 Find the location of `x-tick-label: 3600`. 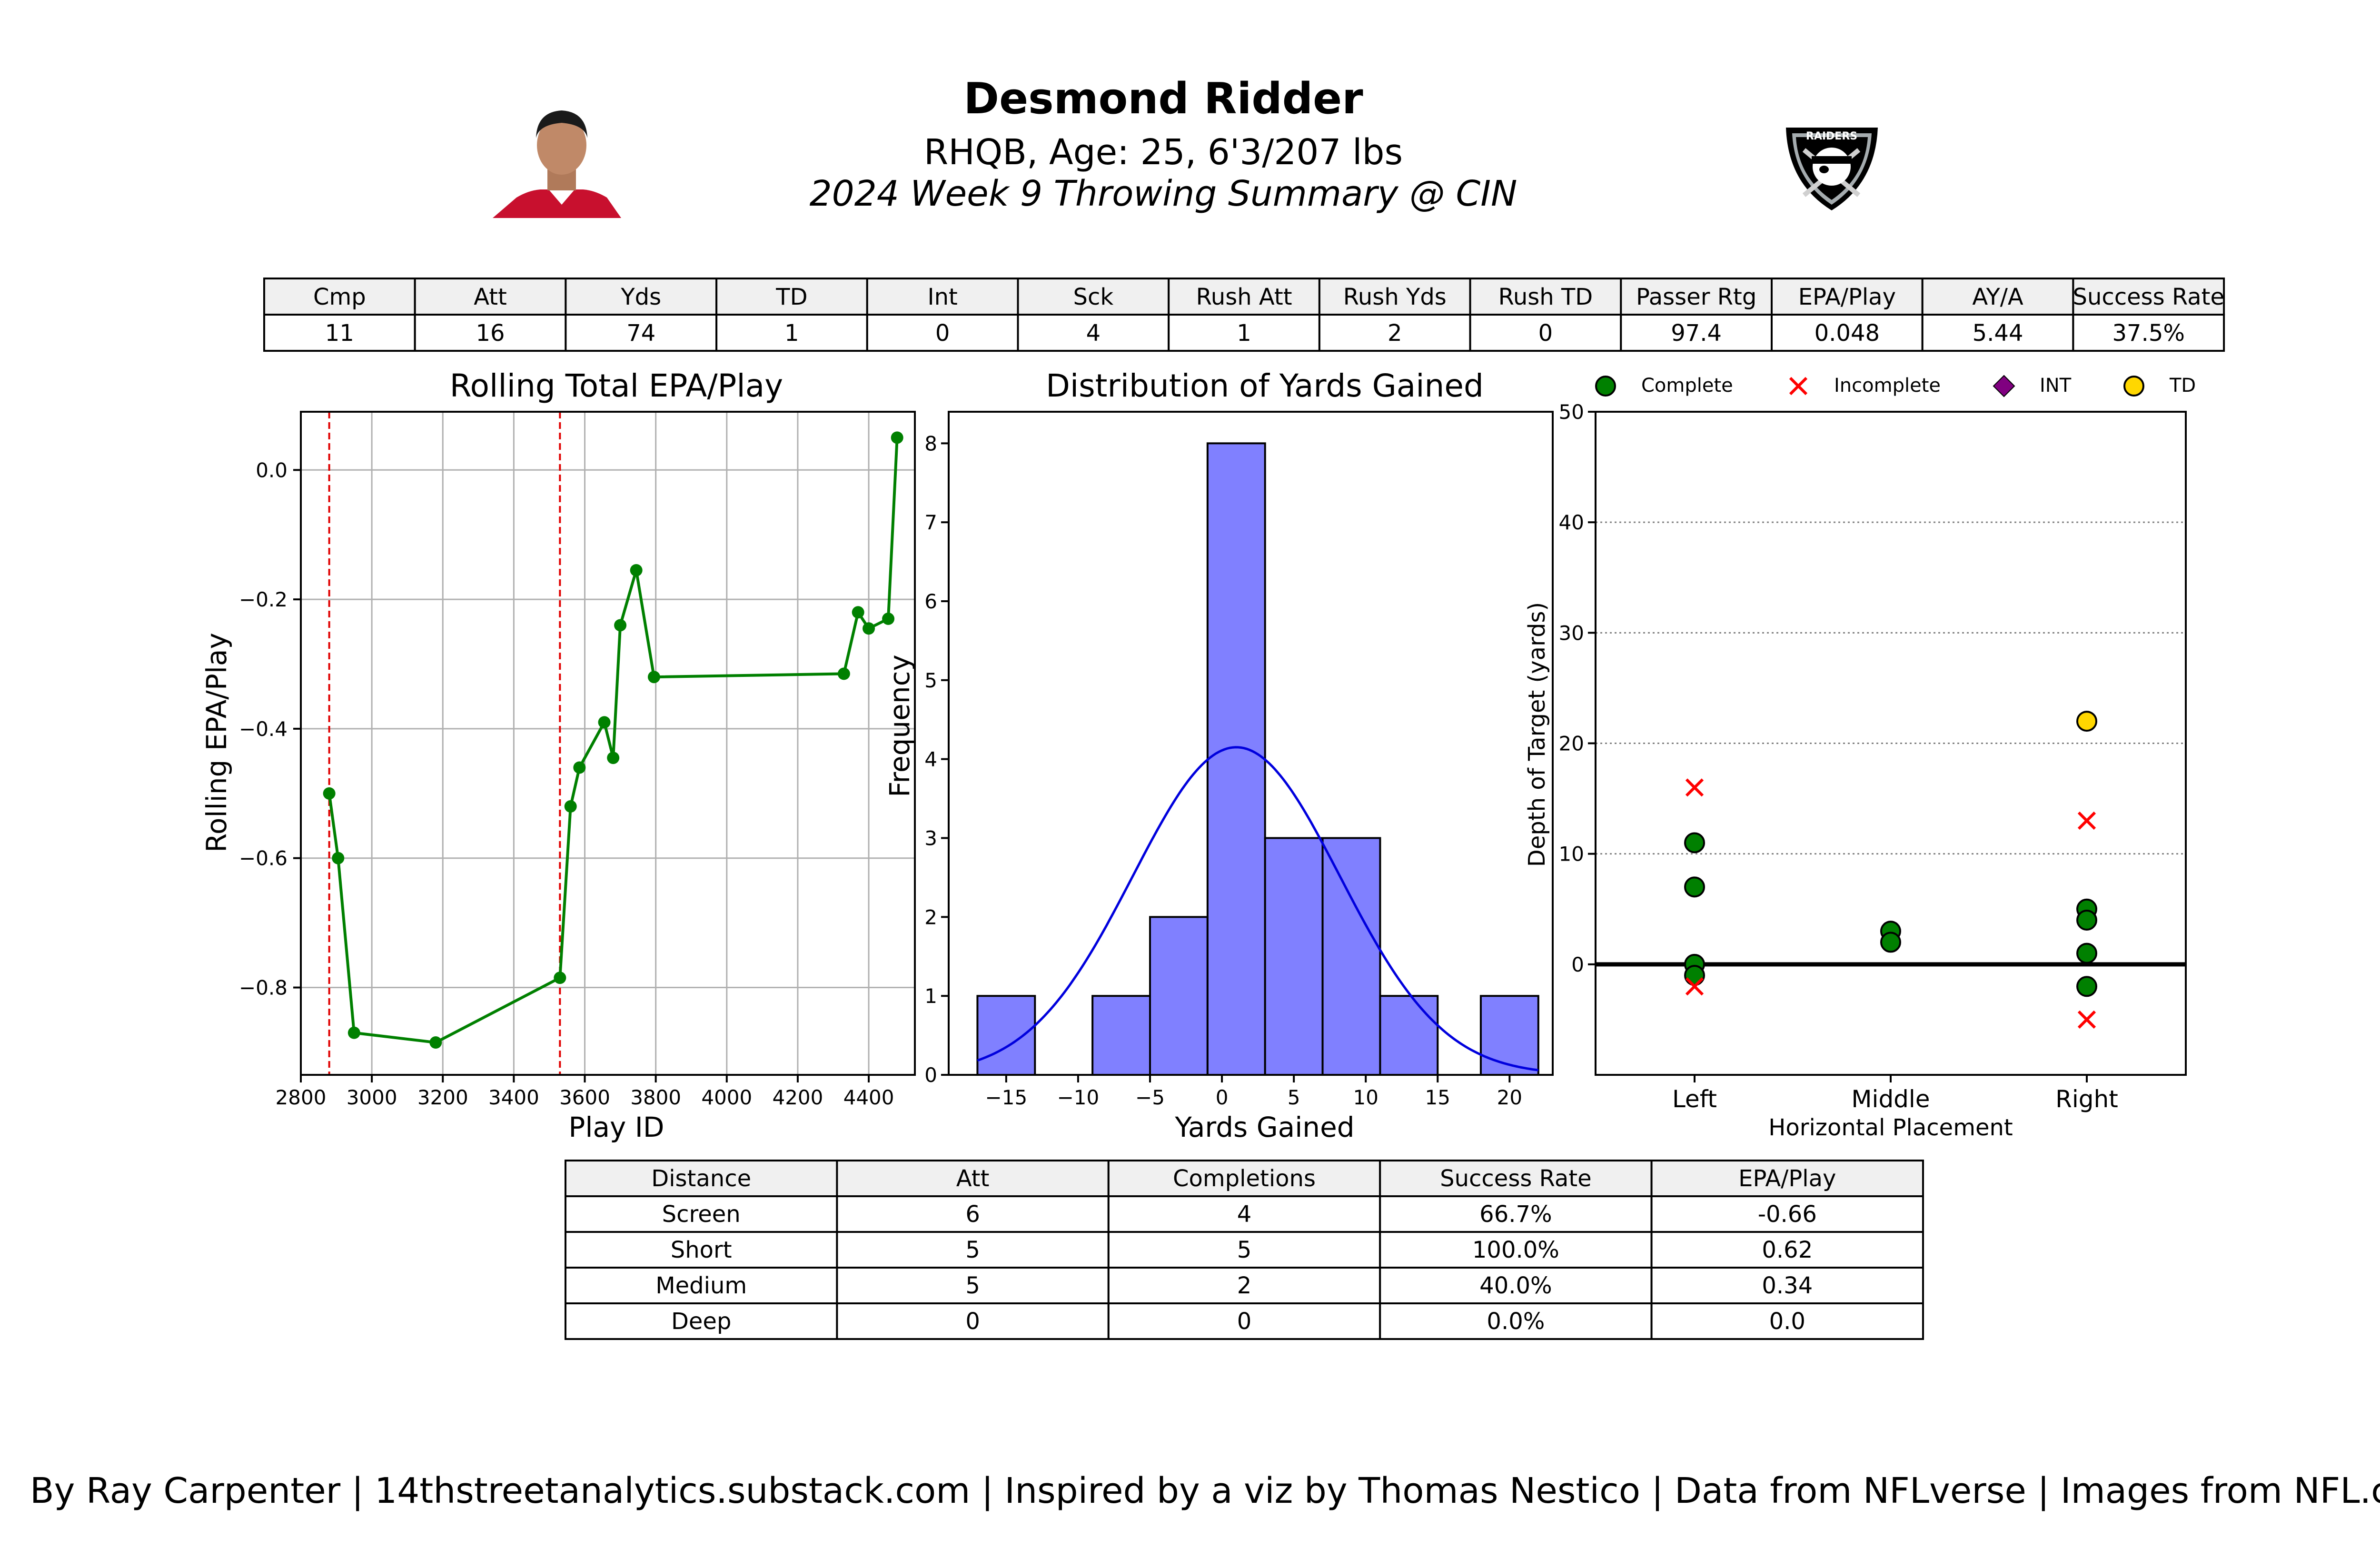

x-tick-label: 3600 is located at coordinates (584, 1098).